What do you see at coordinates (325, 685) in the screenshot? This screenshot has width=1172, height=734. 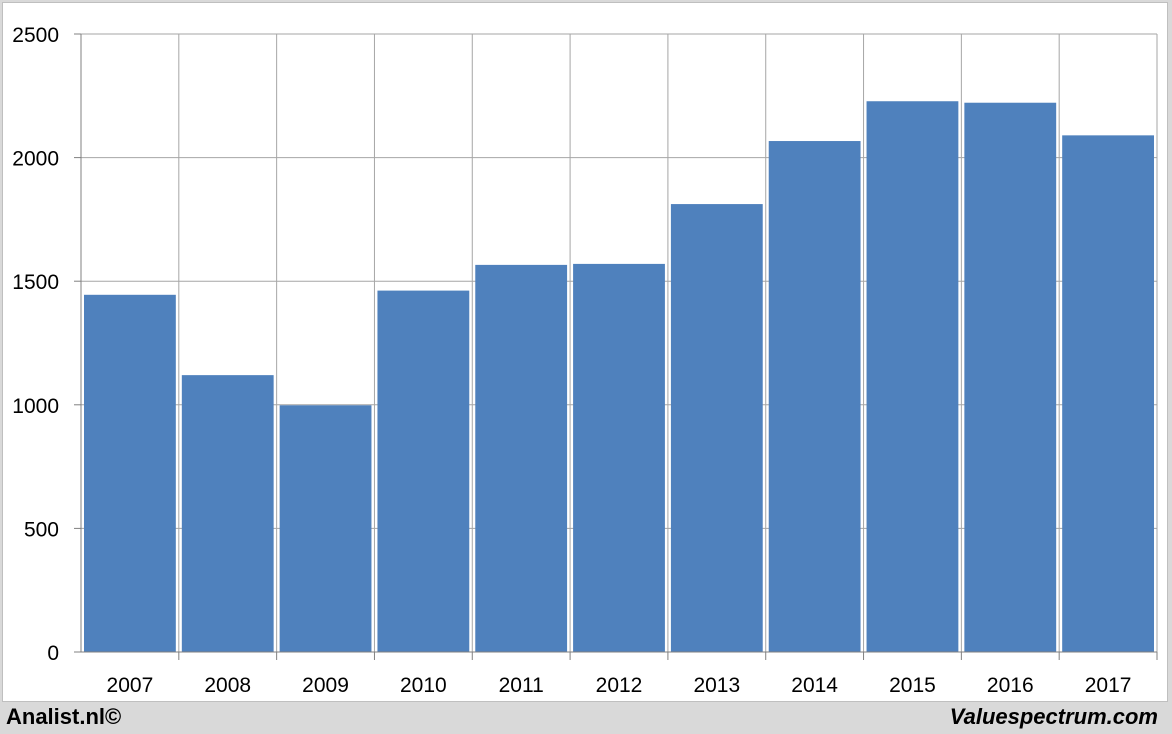 I see `x-tick-label: 2009` at bounding box center [325, 685].